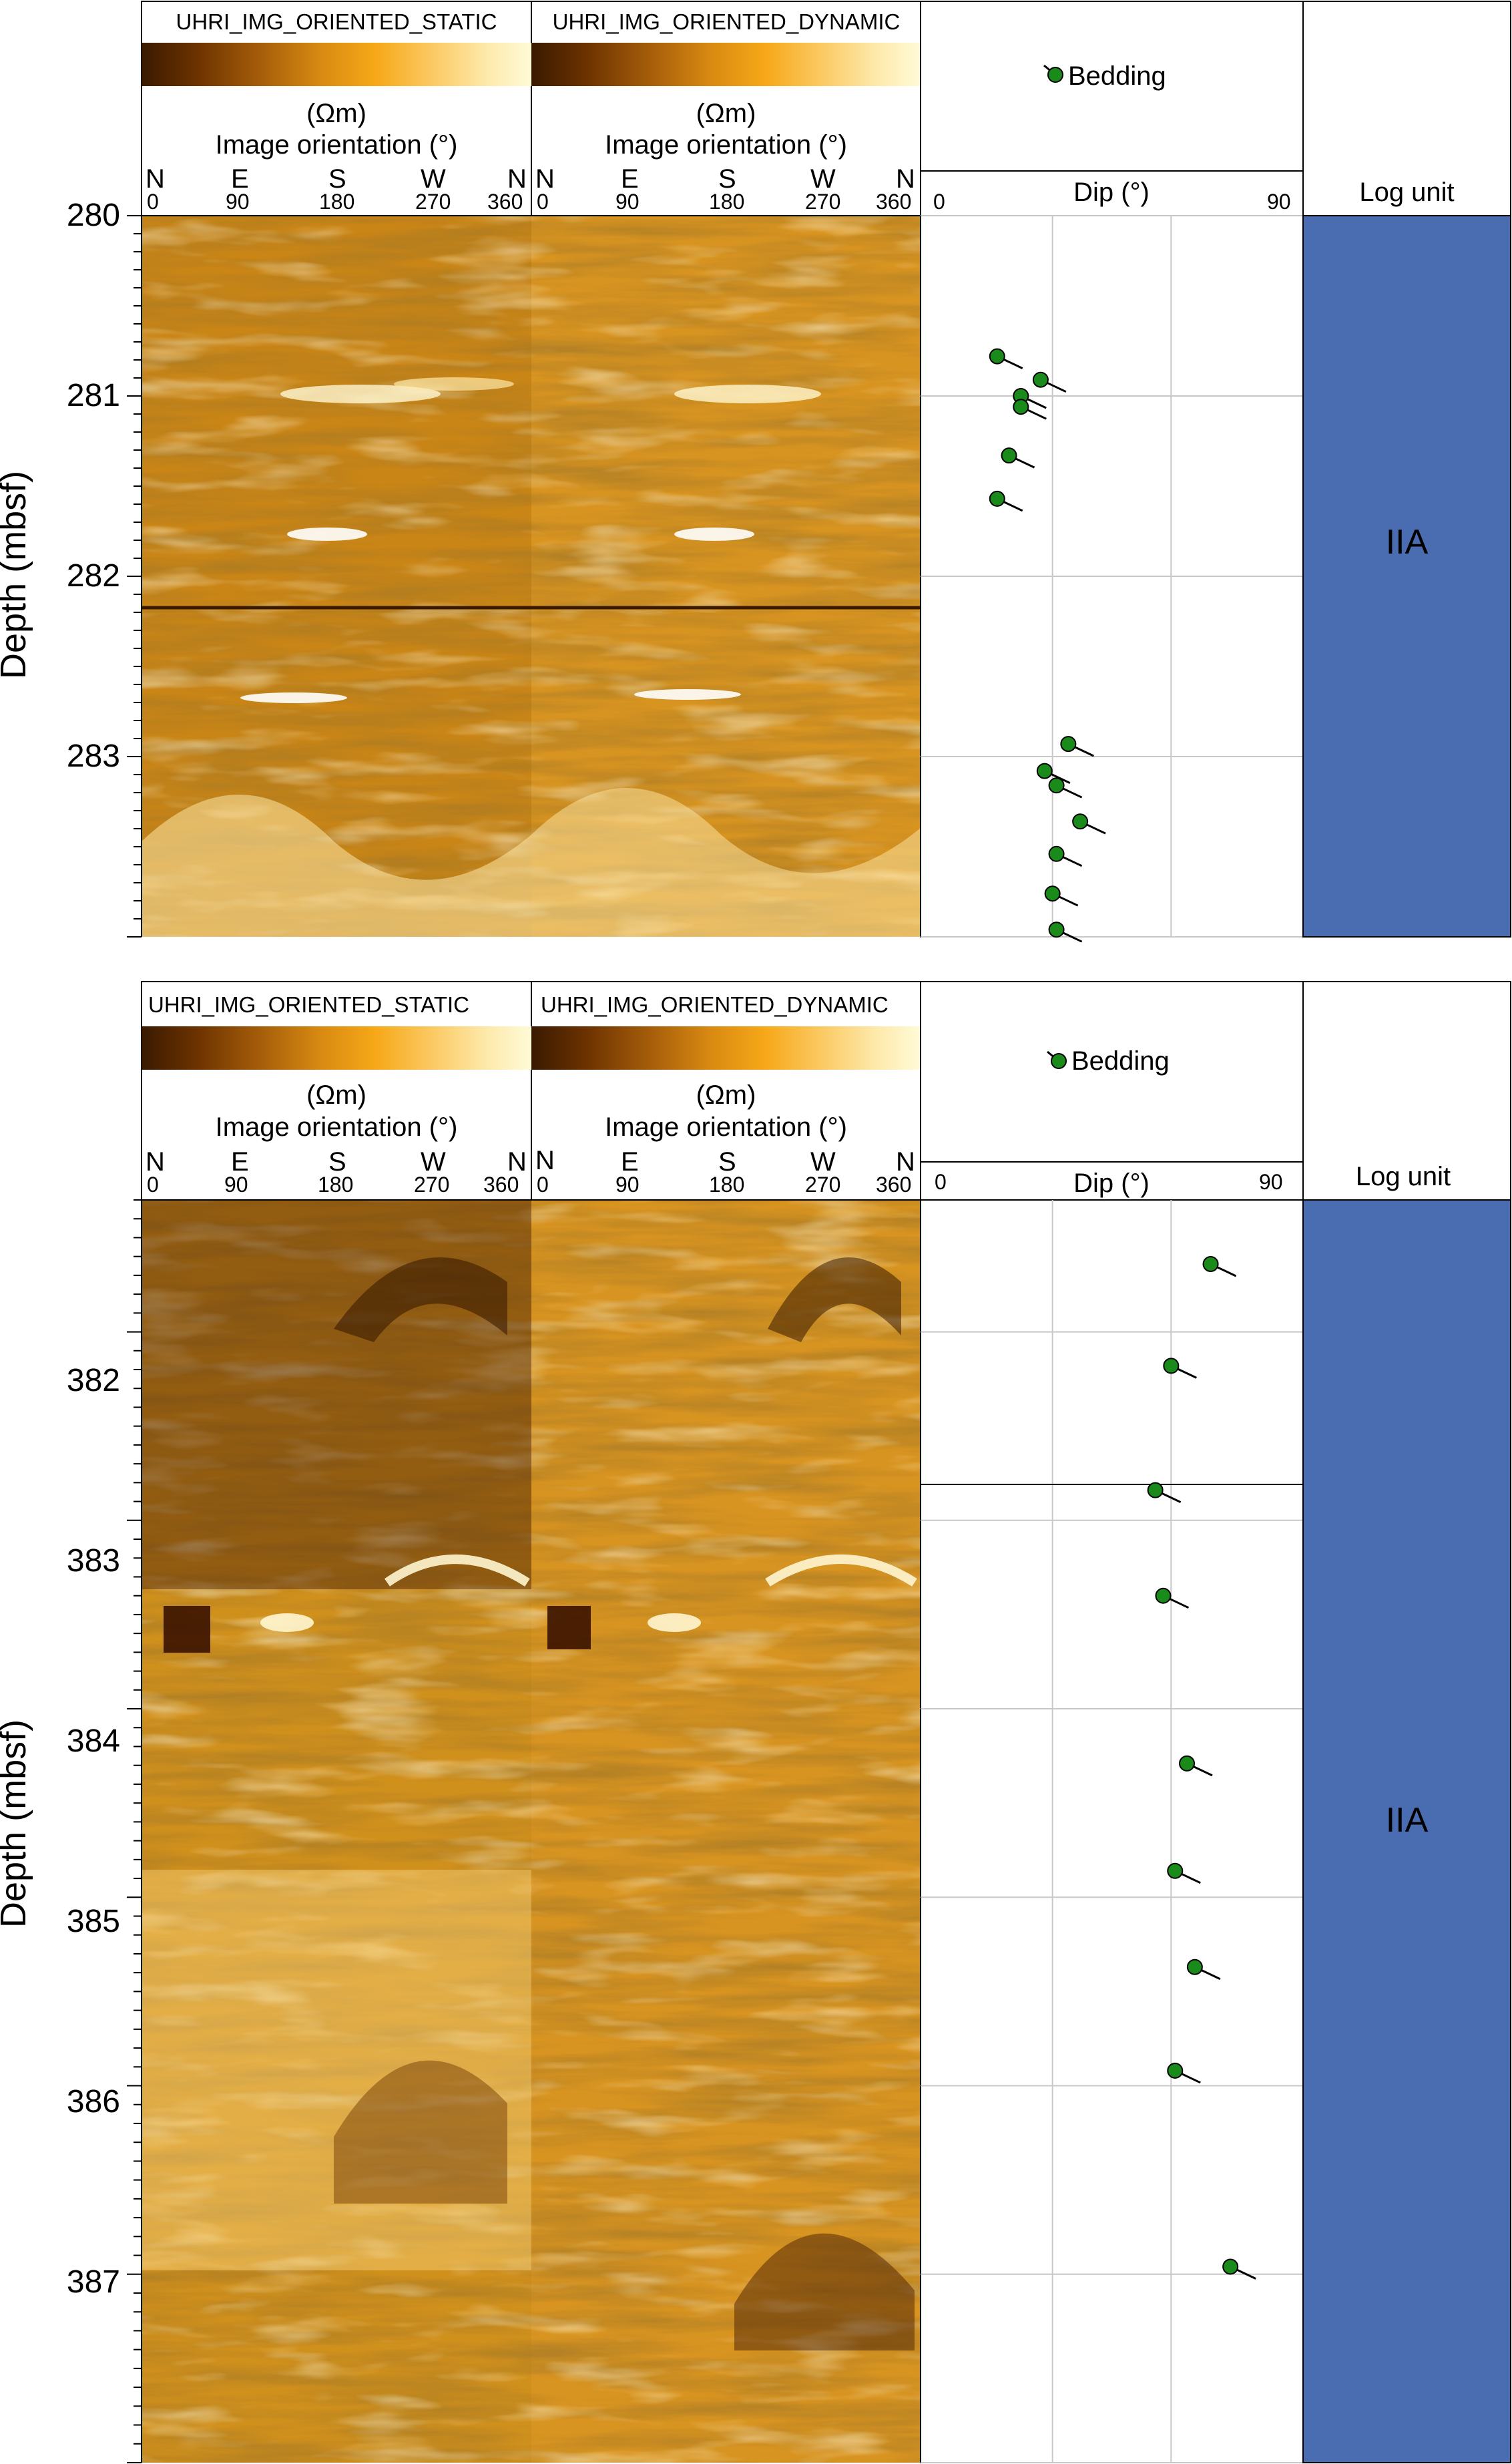 This screenshot has width=1512, height=2464. What do you see at coordinates (894, 1185) in the screenshot?
I see `bottom-dynamic-tick-360: 360` at bounding box center [894, 1185].